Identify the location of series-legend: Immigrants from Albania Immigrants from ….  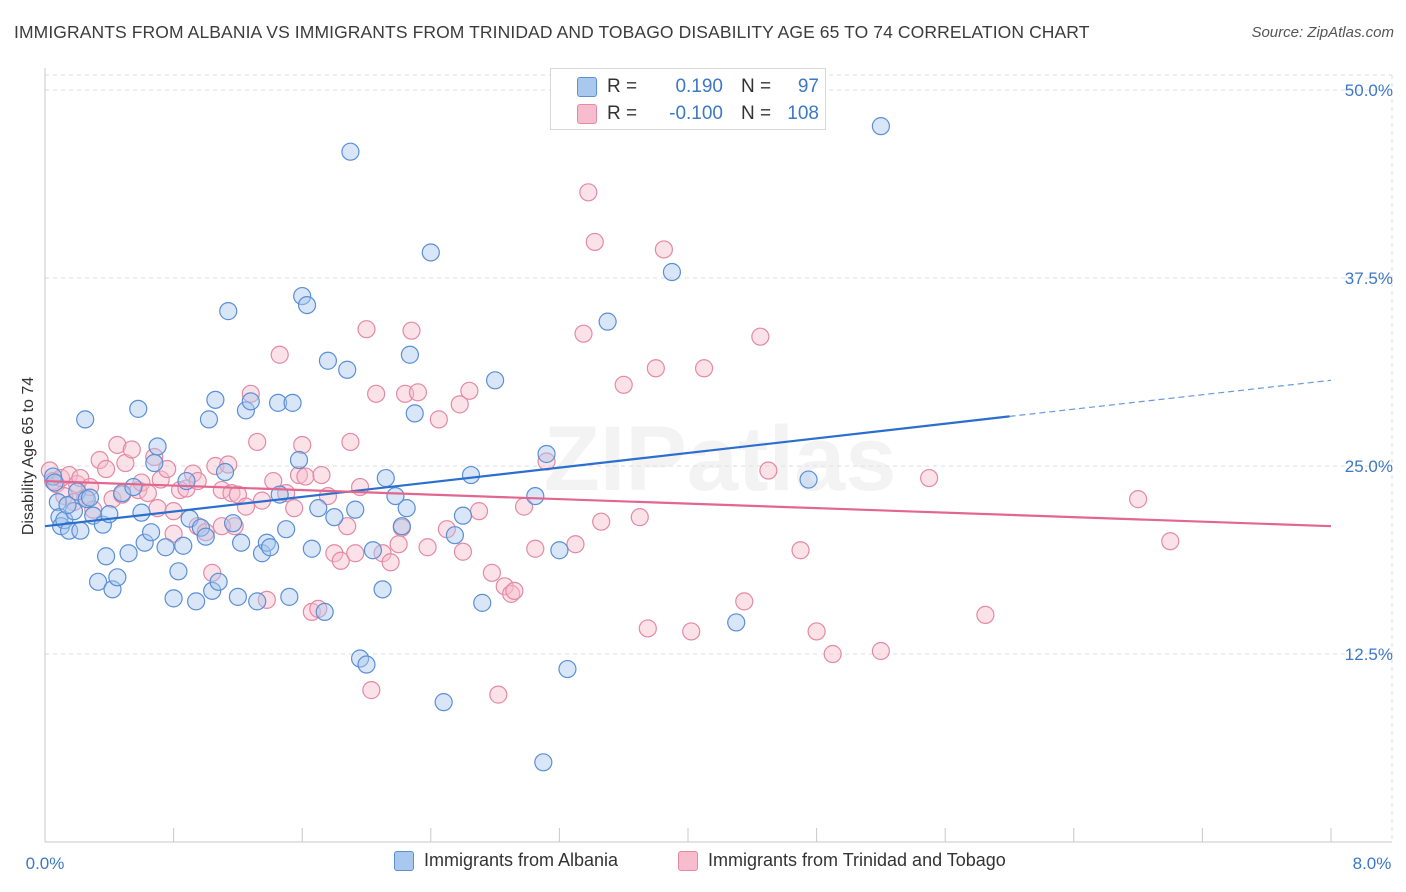
(703, 865).